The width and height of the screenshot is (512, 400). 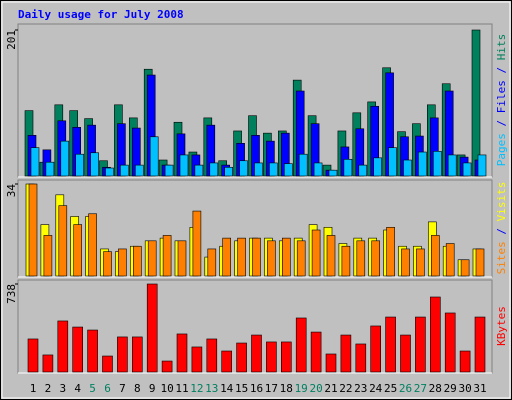 What do you see at coordinates (501, 96) in the screenshot?
I see `legend-entry: Files` at bounding box center [501, 96].